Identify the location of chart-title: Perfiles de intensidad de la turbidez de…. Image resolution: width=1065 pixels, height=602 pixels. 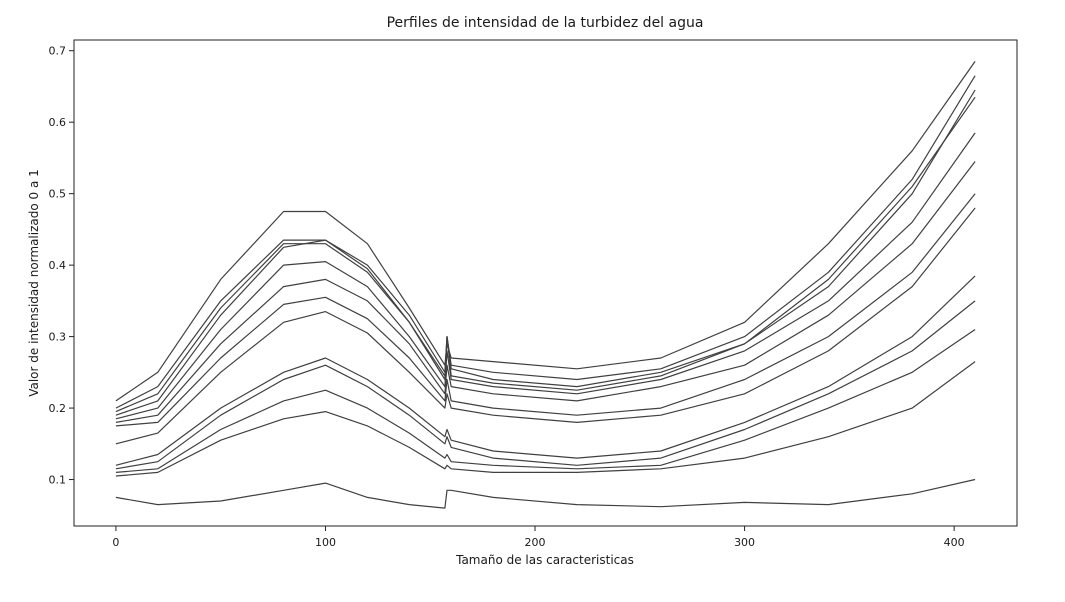
(545, 23).